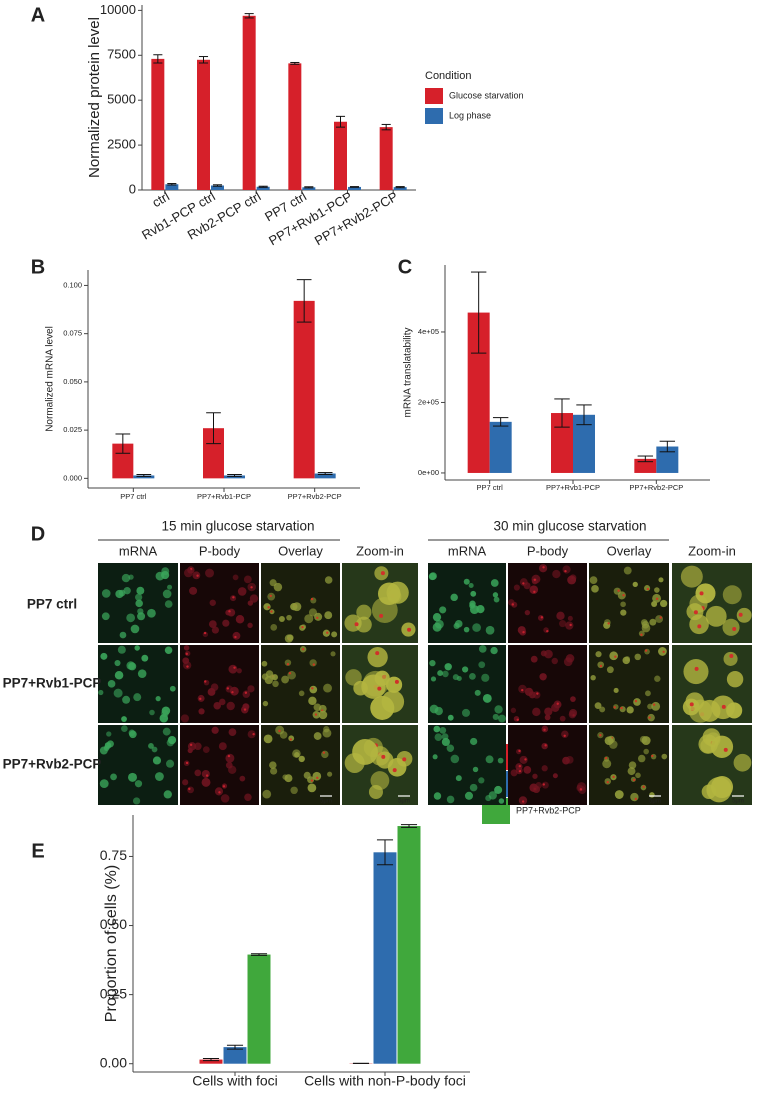  What do you see at coordinates (52, 604) in the screenshot?
I see `row-label: PP7 ctrl` at bounding box center [52, 604].